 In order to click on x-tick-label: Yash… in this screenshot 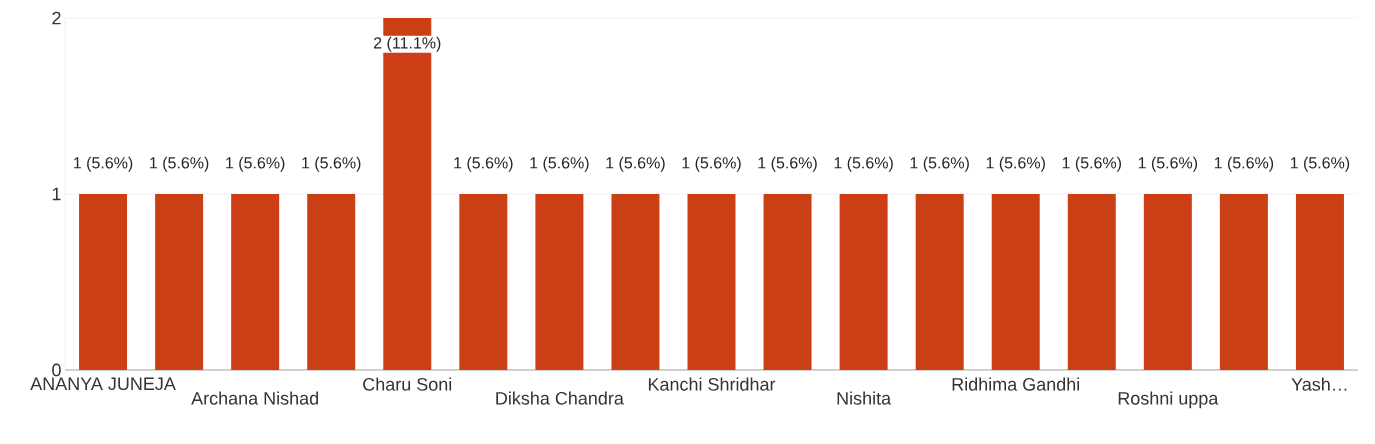, I will do `click(1319, 384)`.